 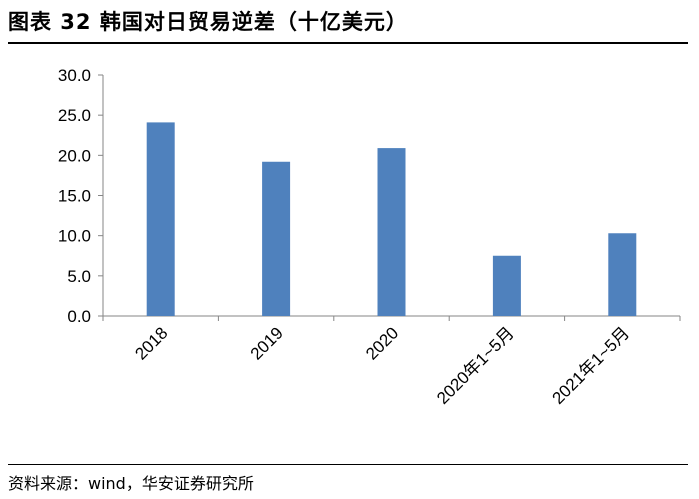 I want to click on y-tick-label: 20.0, so click(x=74, y=155).